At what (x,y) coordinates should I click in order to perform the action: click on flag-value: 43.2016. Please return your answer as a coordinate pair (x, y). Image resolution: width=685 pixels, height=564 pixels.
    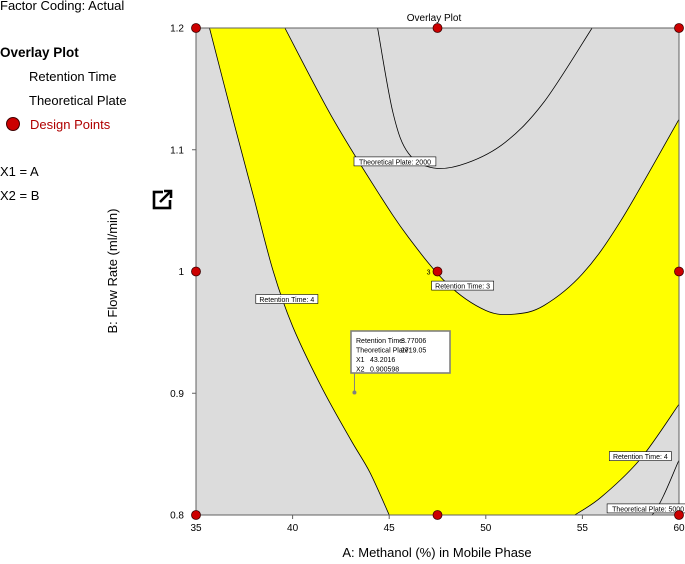
    Looking at the image, I should click on (382, 360).